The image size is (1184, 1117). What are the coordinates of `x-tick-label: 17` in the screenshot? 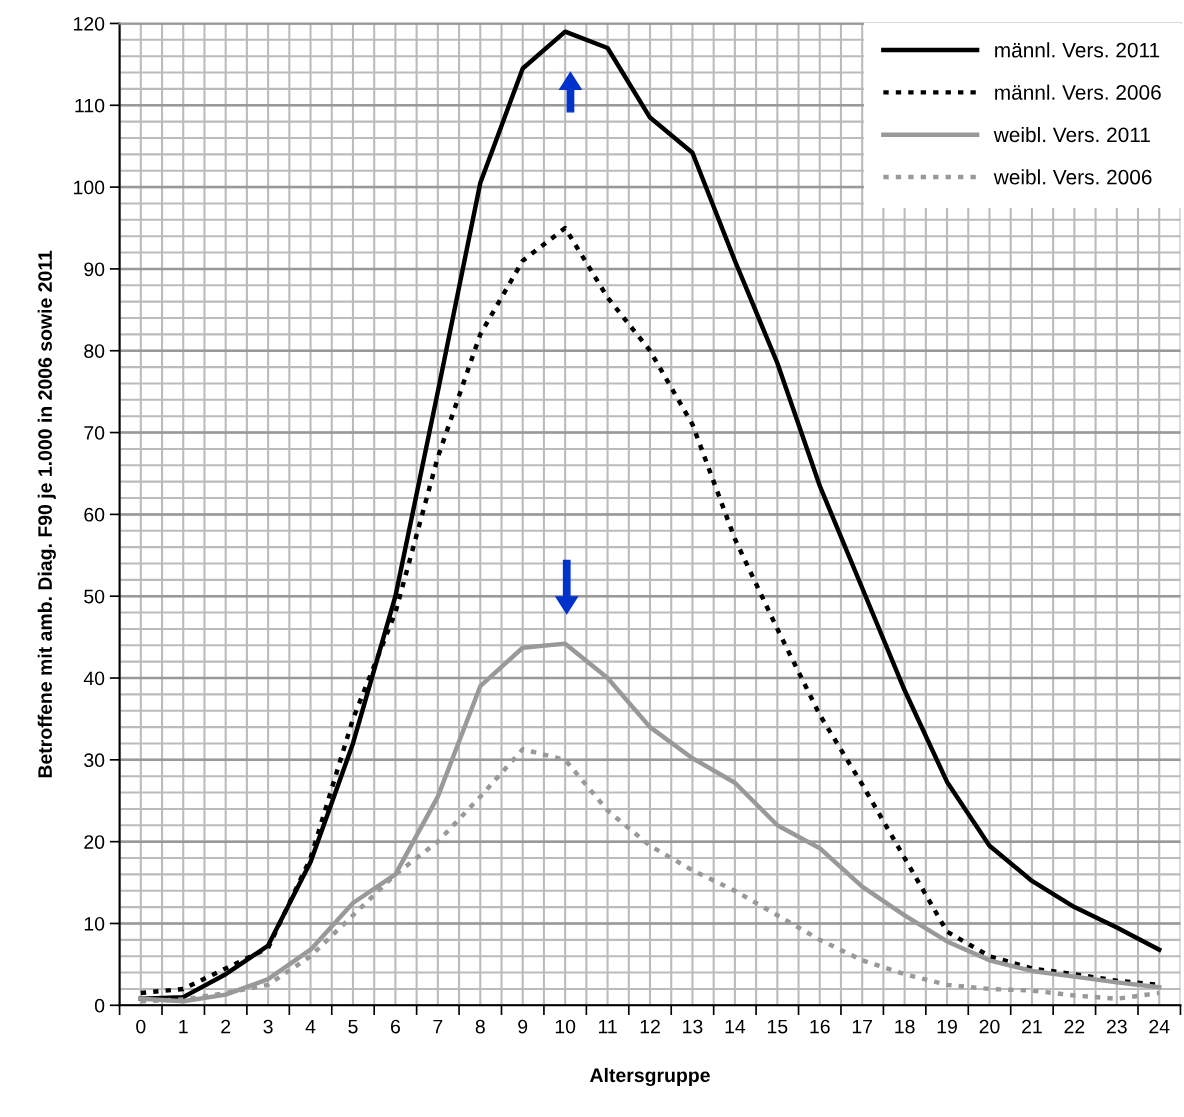 It's located at (862, 1026).